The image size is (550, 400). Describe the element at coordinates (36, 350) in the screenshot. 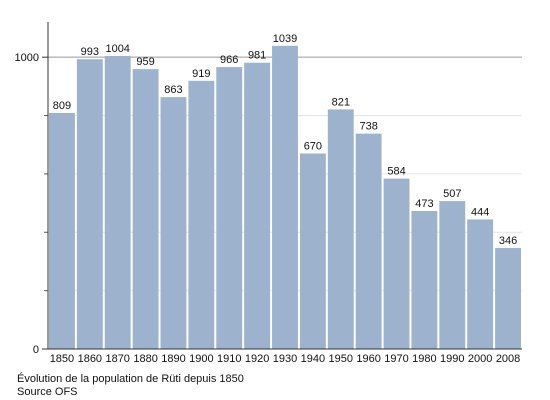

I see `y-tick-label: 0` at that location.